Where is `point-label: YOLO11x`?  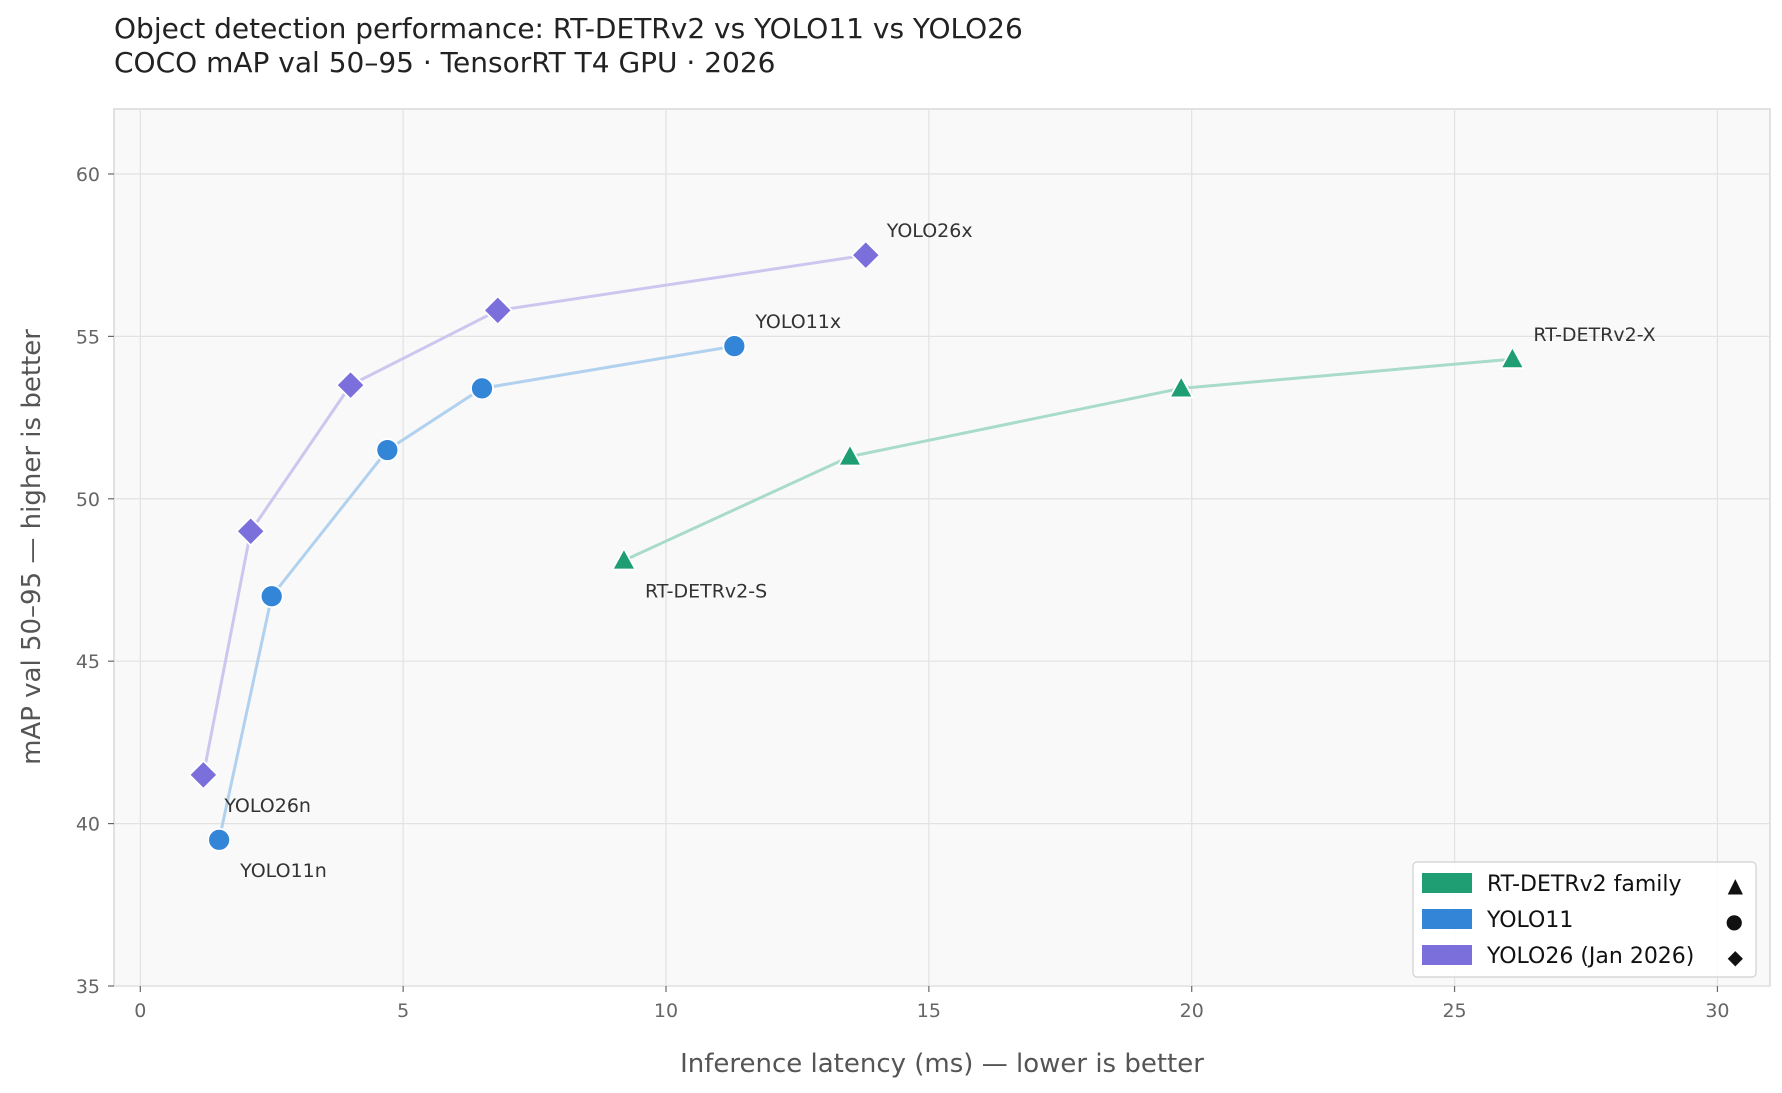
point-label: YOLO11x is located at coordinates (797, 322).